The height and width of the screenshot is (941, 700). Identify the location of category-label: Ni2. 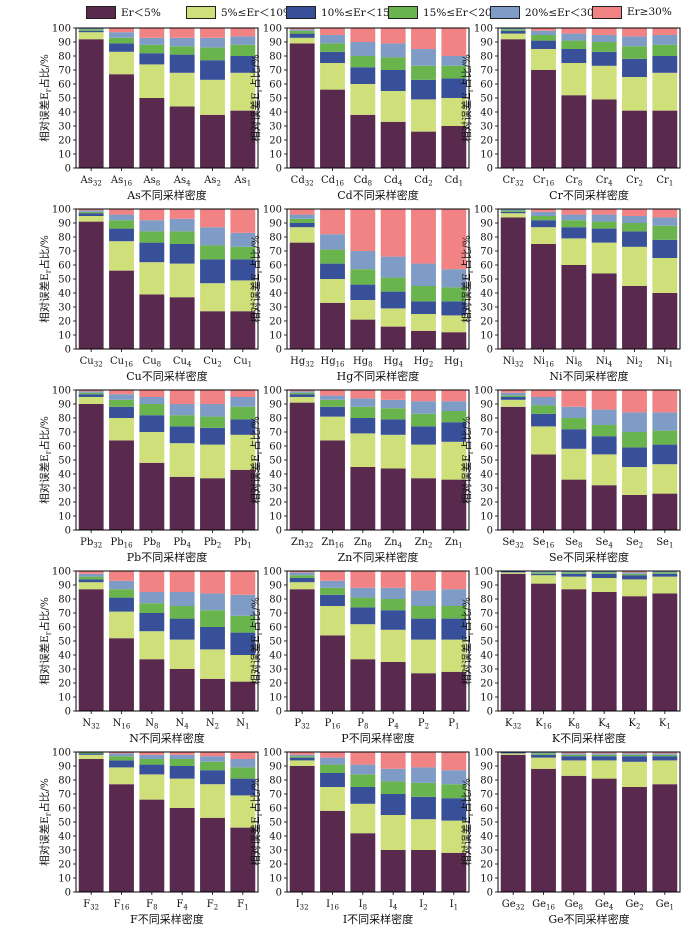
(634, 362).